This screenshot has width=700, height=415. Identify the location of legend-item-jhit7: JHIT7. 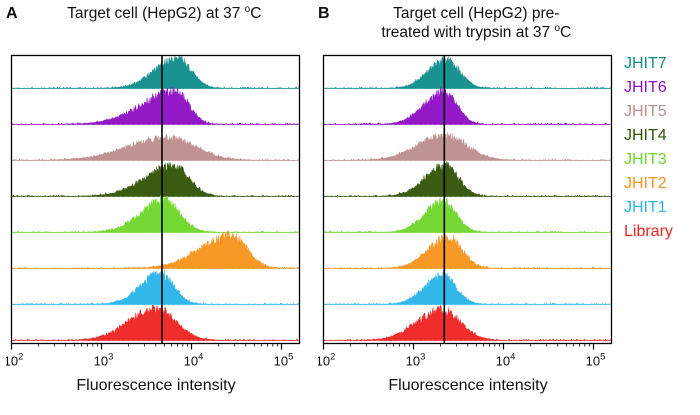
(645, 63).